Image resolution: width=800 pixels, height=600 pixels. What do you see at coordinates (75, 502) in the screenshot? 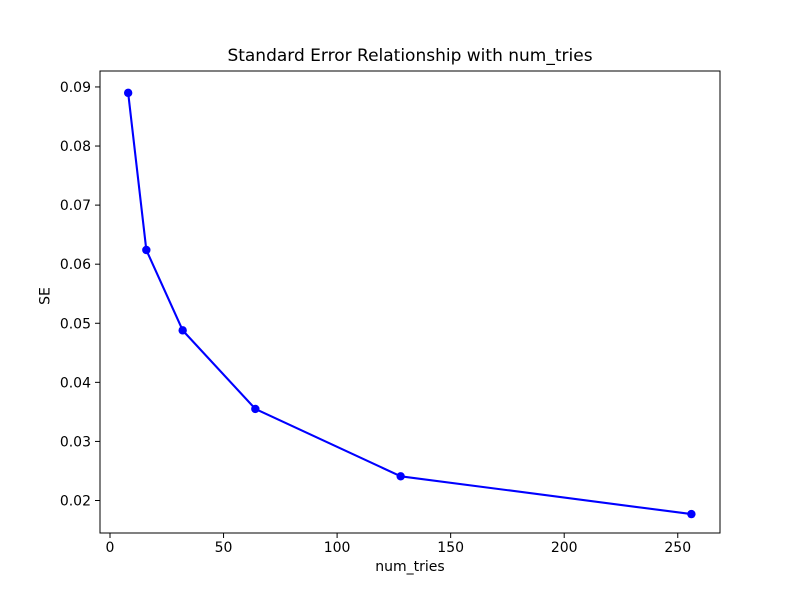
I see `y-tick-label: 0.02` at bounding box center [75, 502].